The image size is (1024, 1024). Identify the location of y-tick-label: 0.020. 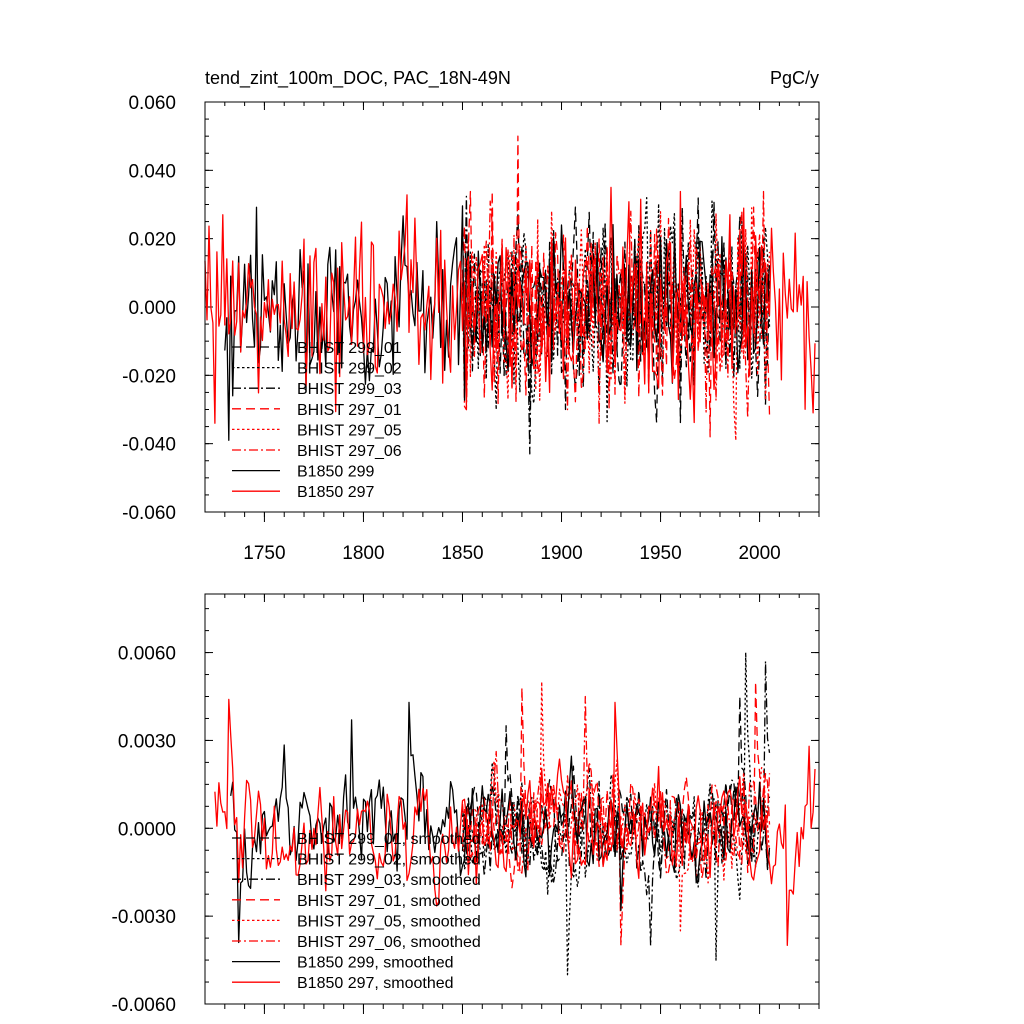
(152, 240).